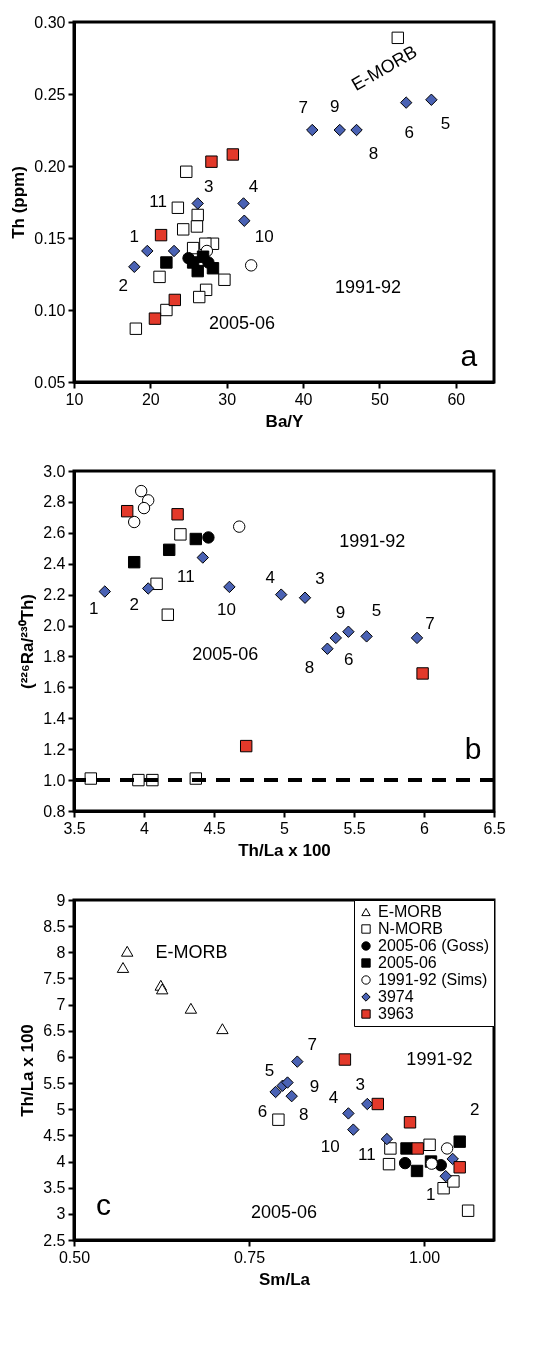  What do you see at coordinates (262, 1111) in the screenshot?
I see `annotation: 6` at bounding box center [262, 1111].